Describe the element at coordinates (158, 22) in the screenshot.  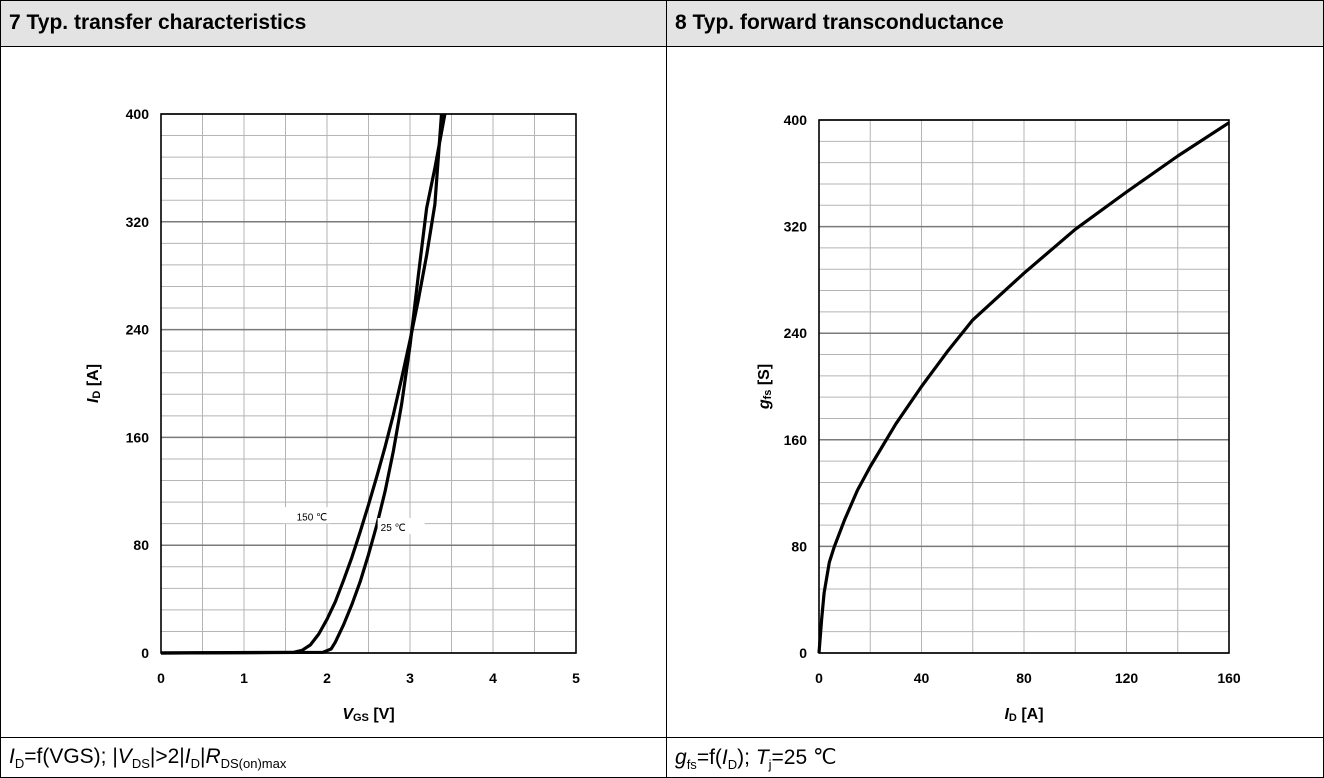
I see `panel-title-transfer: 7 Typ. transfer characteristics` at that location.